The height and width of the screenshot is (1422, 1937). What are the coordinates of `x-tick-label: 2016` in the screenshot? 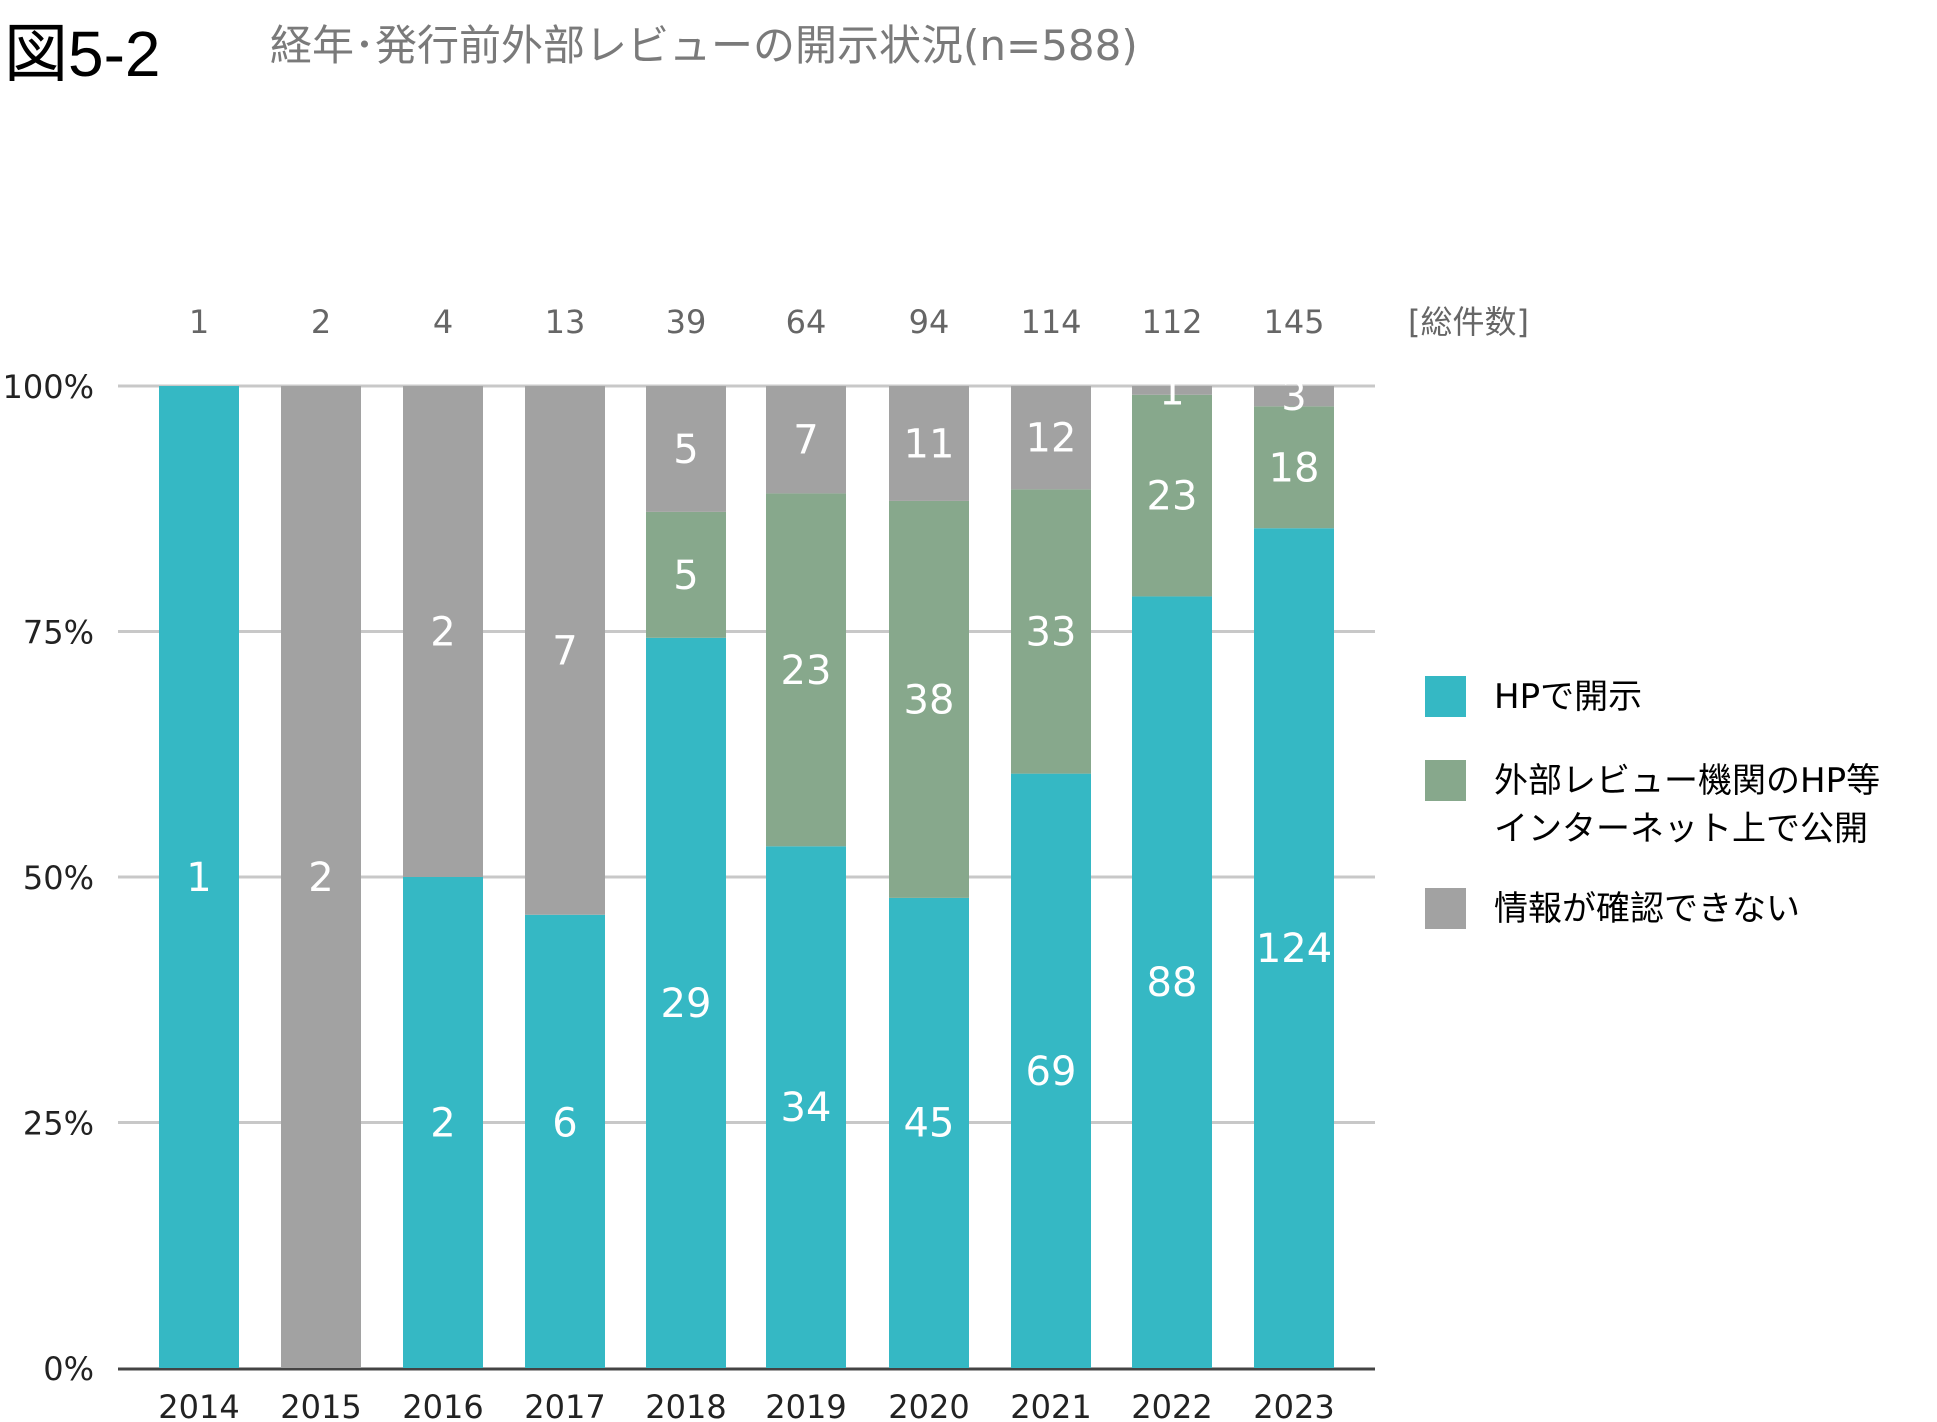 It's located at (442, 1405).